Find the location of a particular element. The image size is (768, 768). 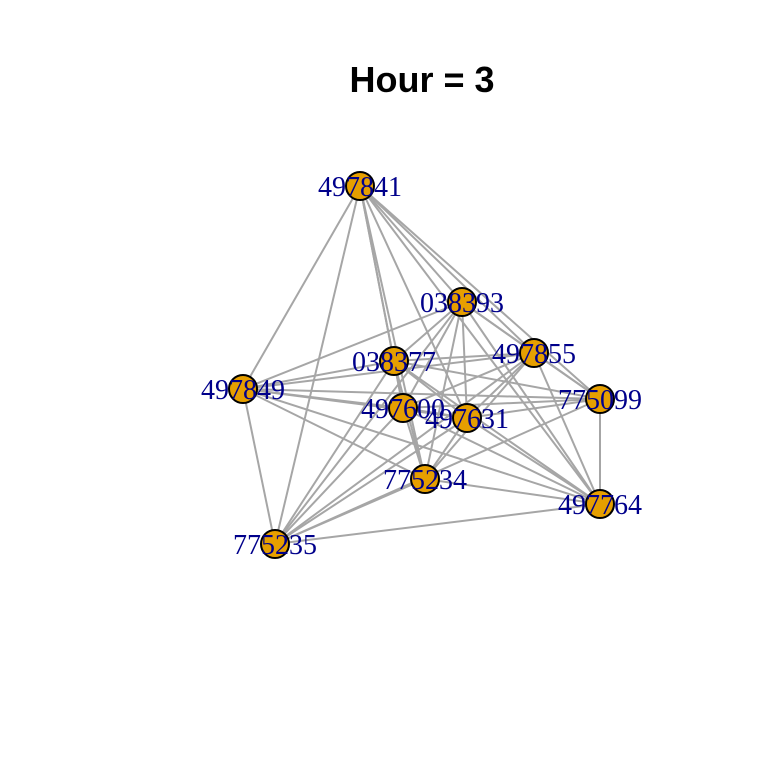

node-label-497855: 497855 is located at coordinates (534, 354).